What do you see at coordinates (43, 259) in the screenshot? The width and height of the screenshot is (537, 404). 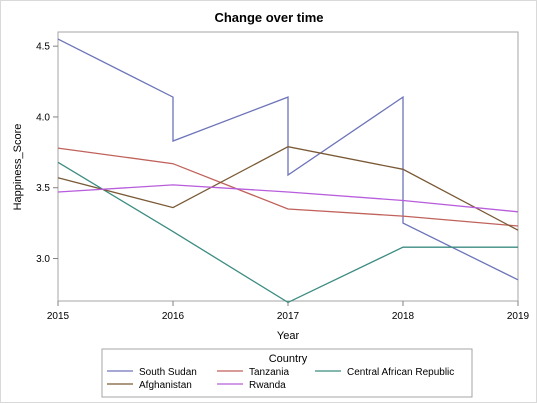 I see `y-tick-label: 3.0` at bounding box center [43, 259].